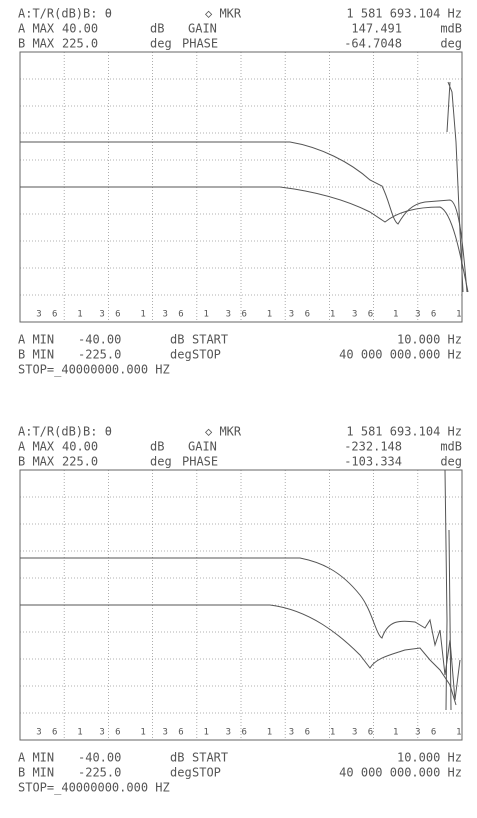  Describe the element at coordinates (373, 44) in the screenshot. I see `header-text: -64.7048` at that location.